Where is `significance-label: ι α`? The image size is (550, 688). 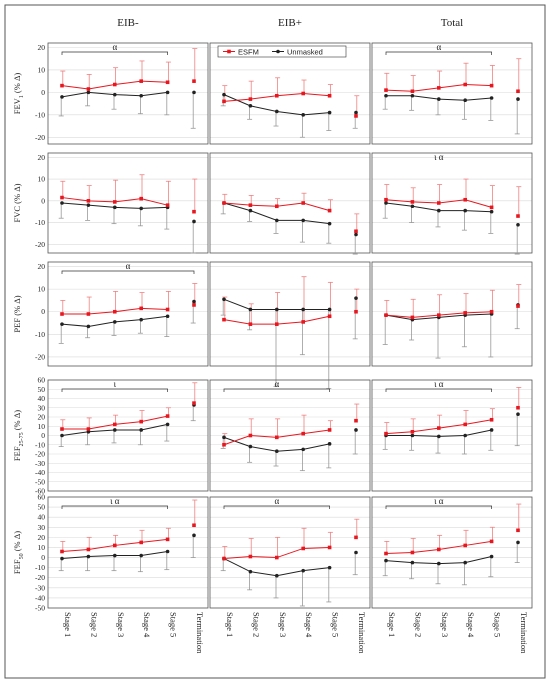
significance-label: ι α is located at coordinates (439, 501).